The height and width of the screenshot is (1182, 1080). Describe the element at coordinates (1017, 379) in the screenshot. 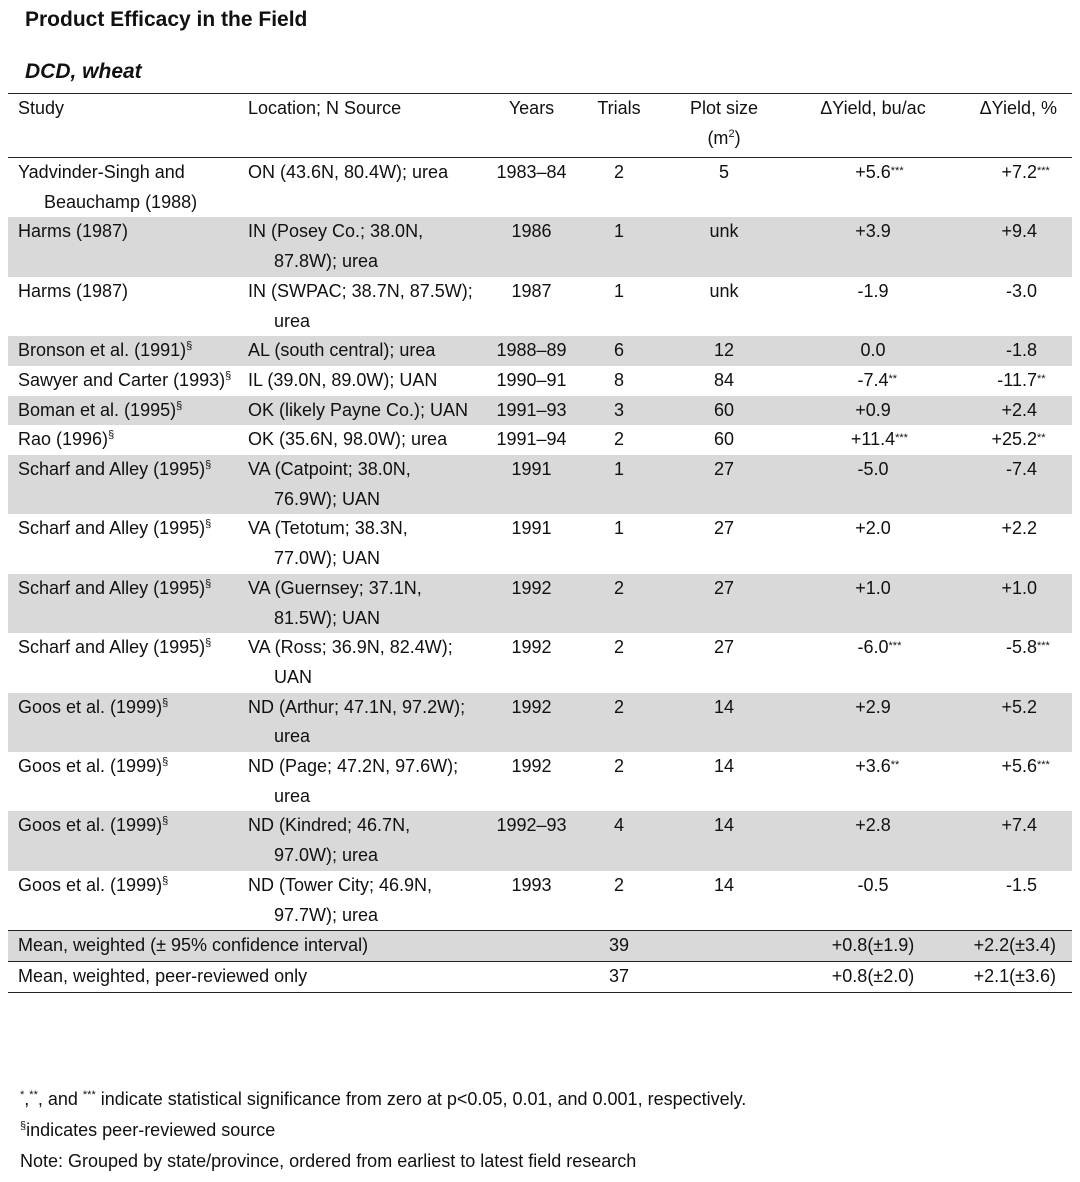

I see `cell-text: -11.7` at that location.